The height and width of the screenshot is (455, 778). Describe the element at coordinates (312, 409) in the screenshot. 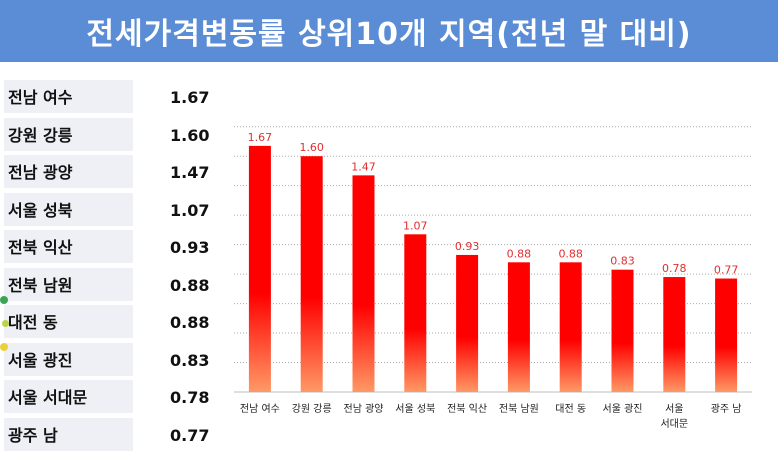

I see `x-tick-label: 강원 강릉` at that location.